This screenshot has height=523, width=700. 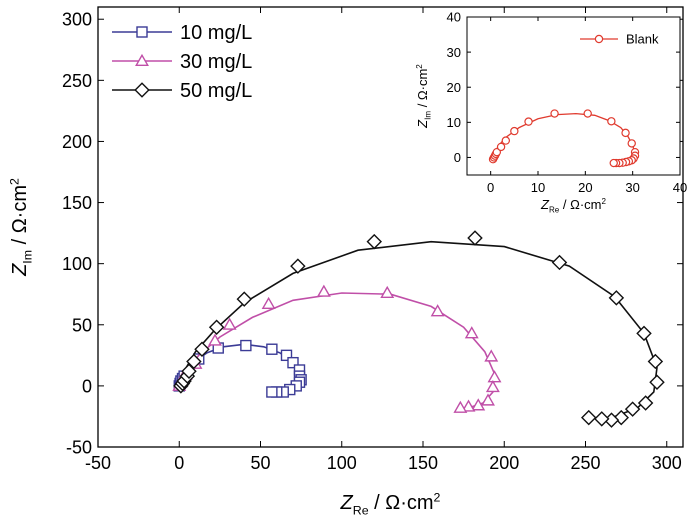 I want to click on legend-label: Blank, so click(x=642, y=39).